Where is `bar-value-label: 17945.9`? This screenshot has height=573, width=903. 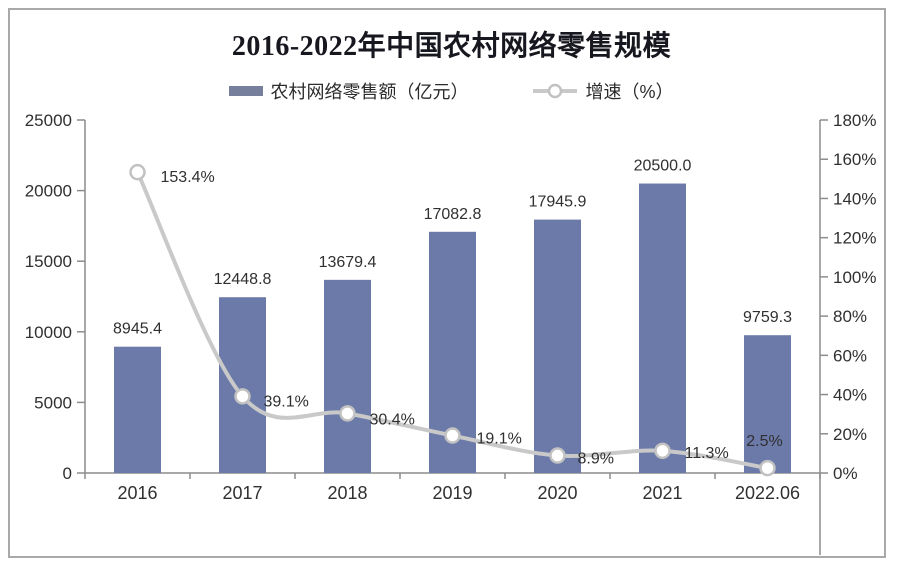 bar-value-label: 17945.9 is located at coordinates (558, 202).